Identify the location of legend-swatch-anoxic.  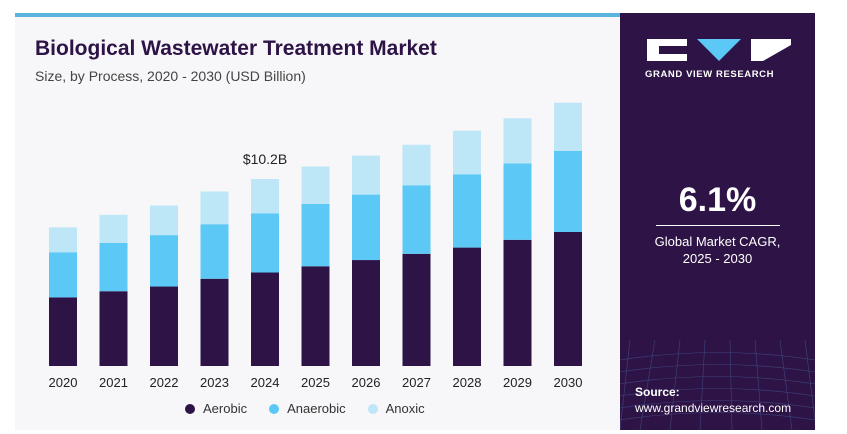
(372, 408).